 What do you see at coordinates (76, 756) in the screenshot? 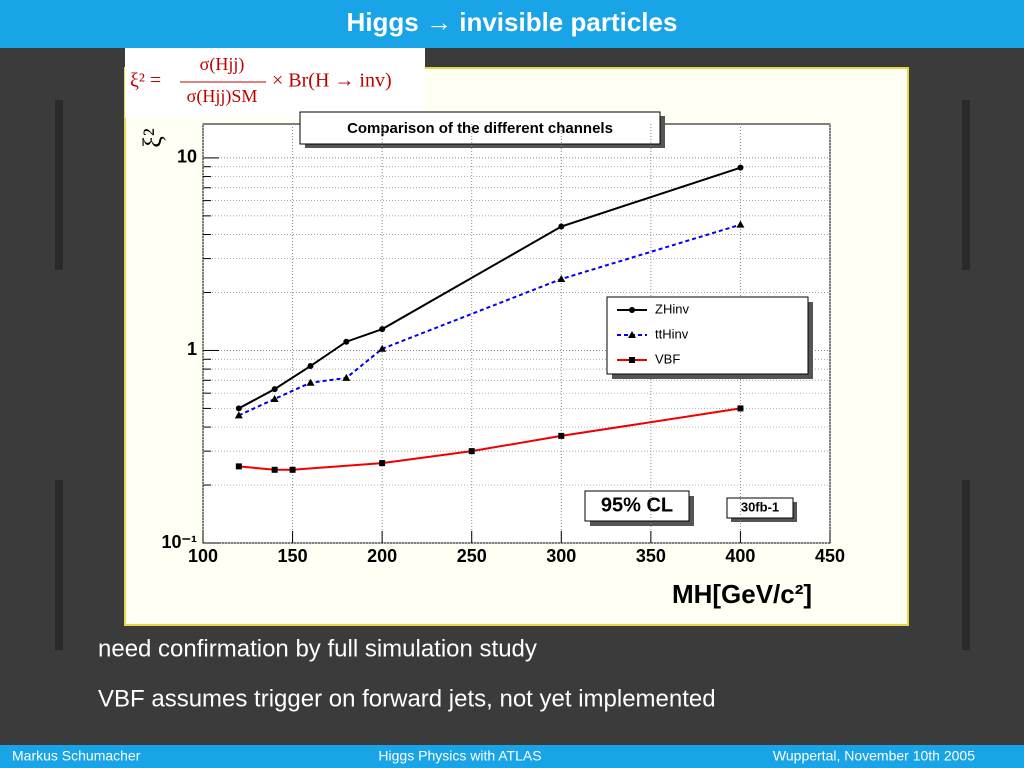
I see `footer-author: Markus Schumacher` at bounding box center [76, 756].